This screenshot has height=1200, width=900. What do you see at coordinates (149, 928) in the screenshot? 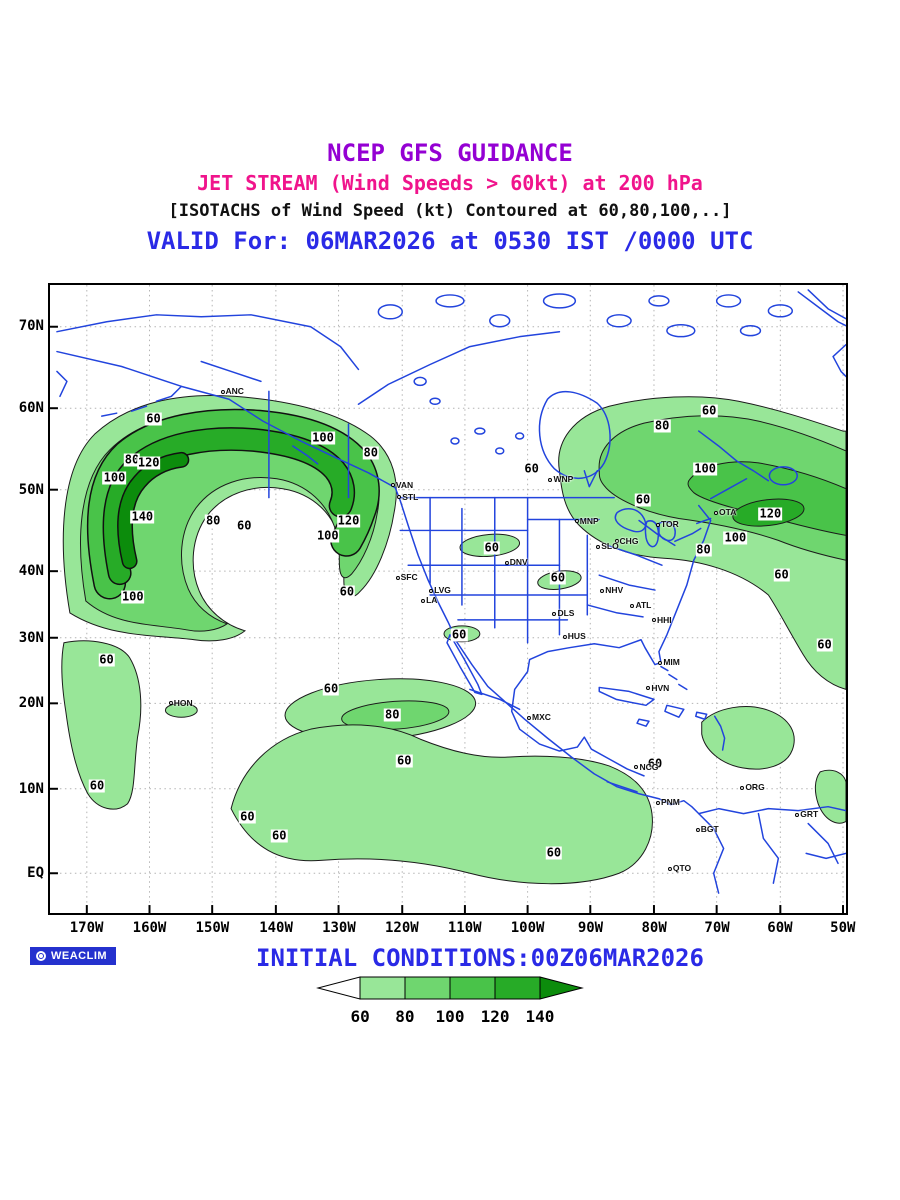
I see `lon-tick-label: 160W` at bounding box center [149, 928].